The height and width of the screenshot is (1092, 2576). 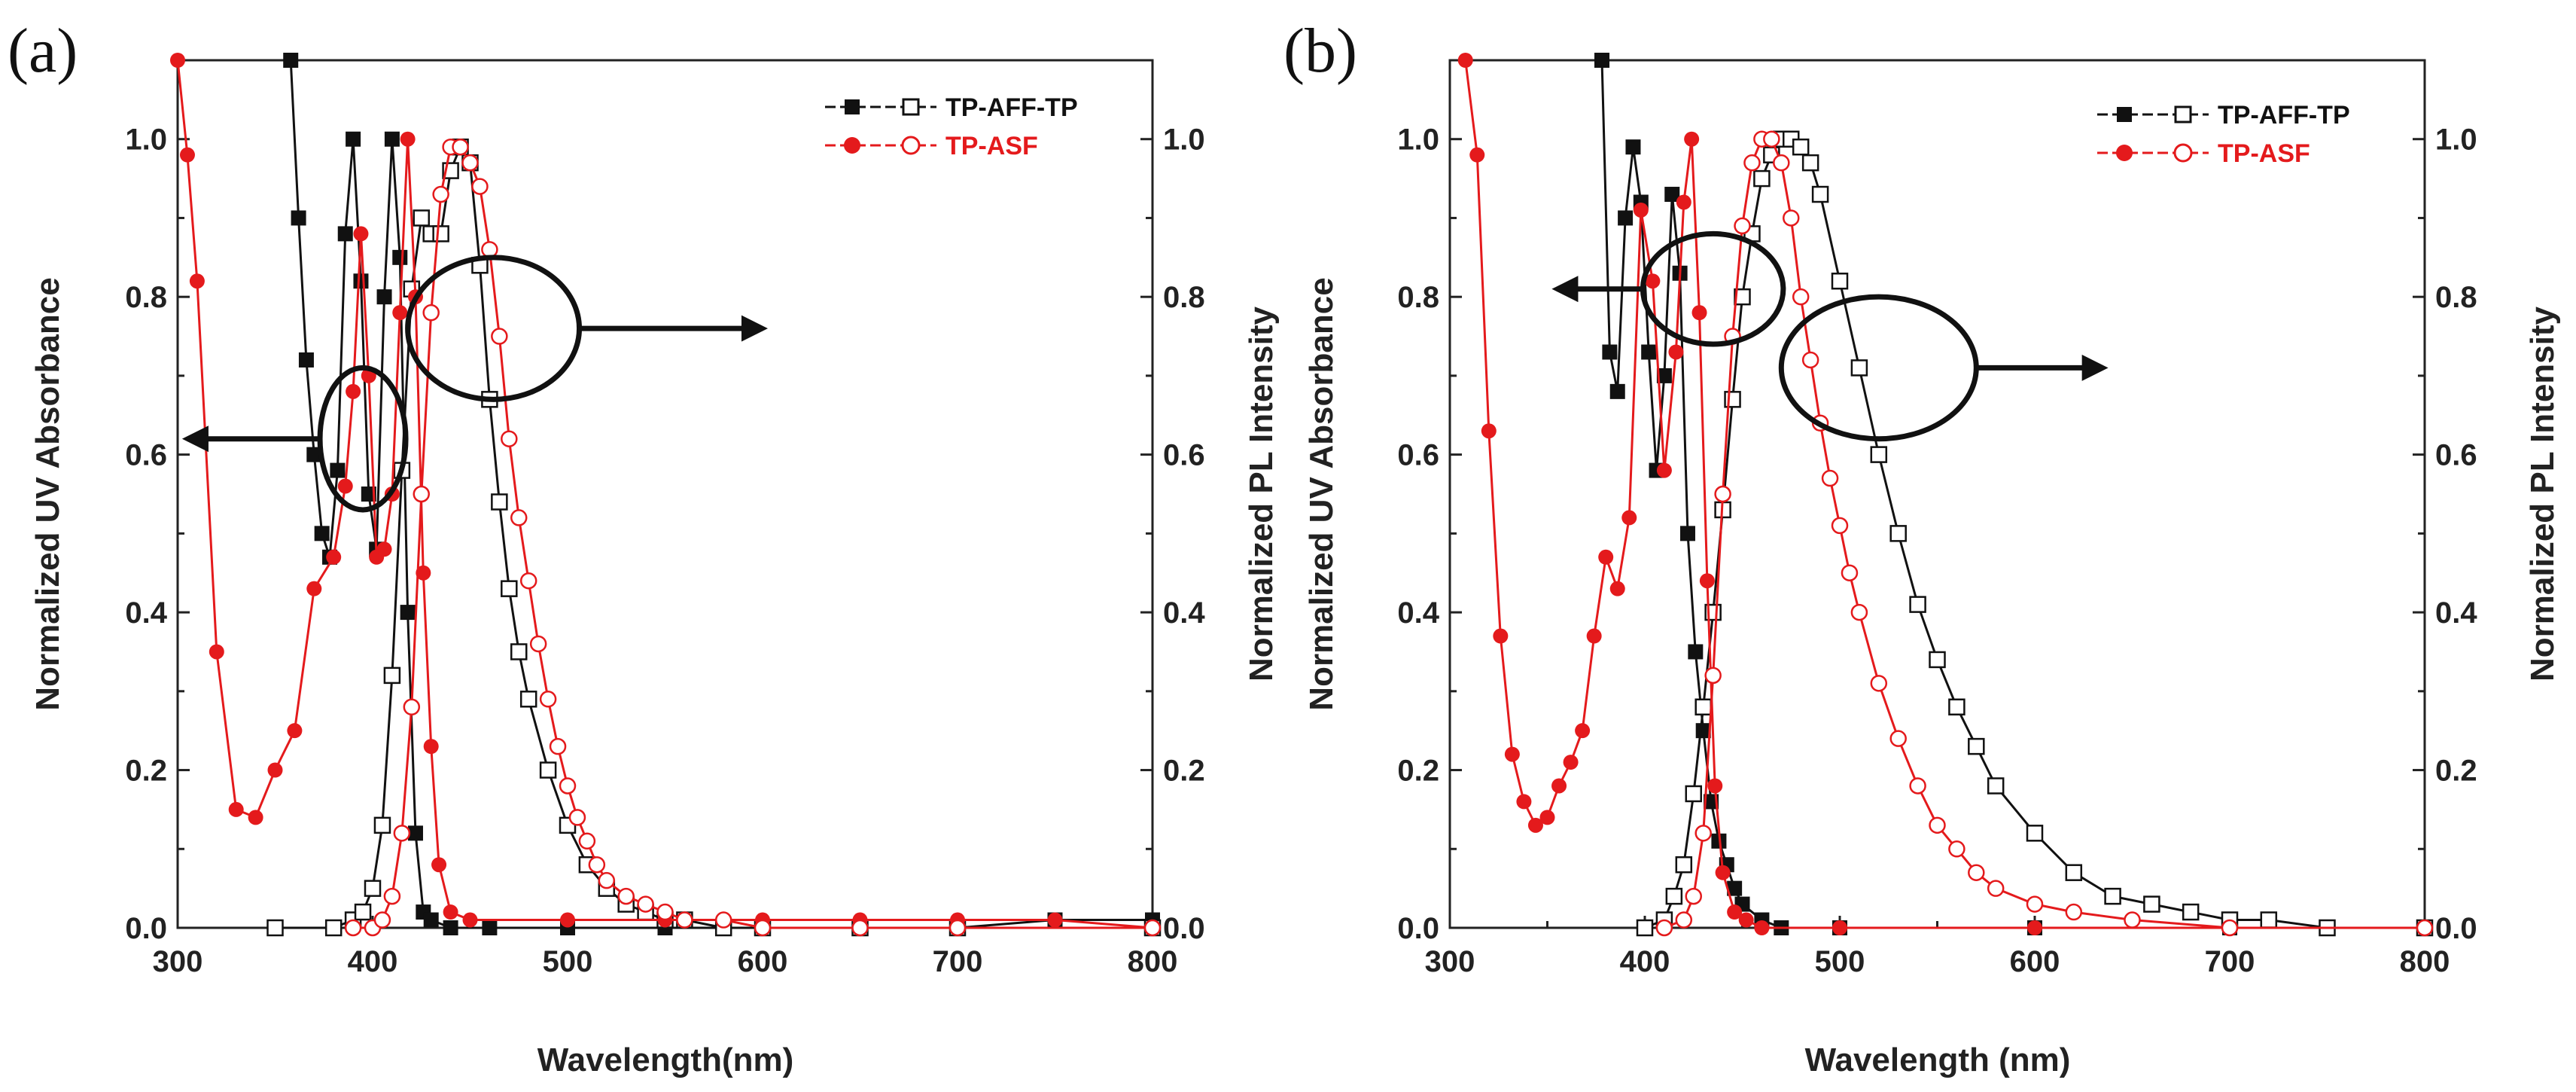 I want to click on y-axis-title-left: Normalized UV Absorbance, so click(x=1321, y=493).